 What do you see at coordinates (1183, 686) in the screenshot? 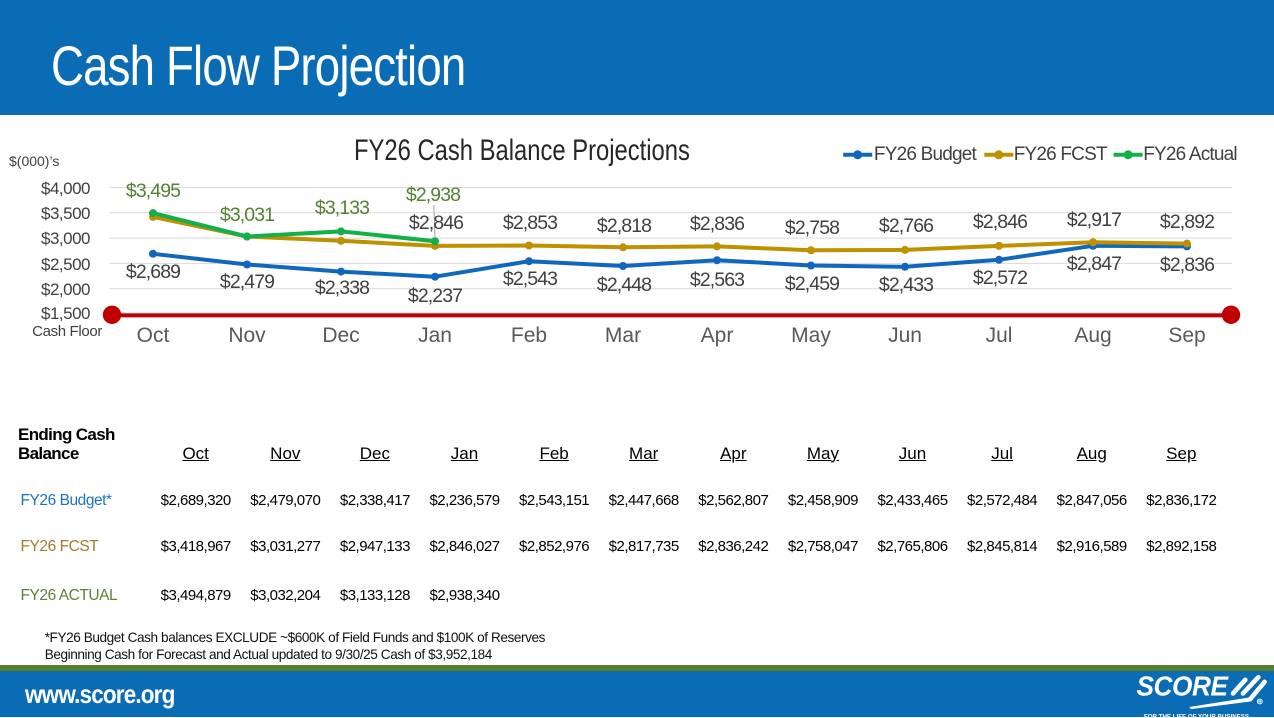
I see `svg-text: SCORE` at bounding box center [1183, 686].